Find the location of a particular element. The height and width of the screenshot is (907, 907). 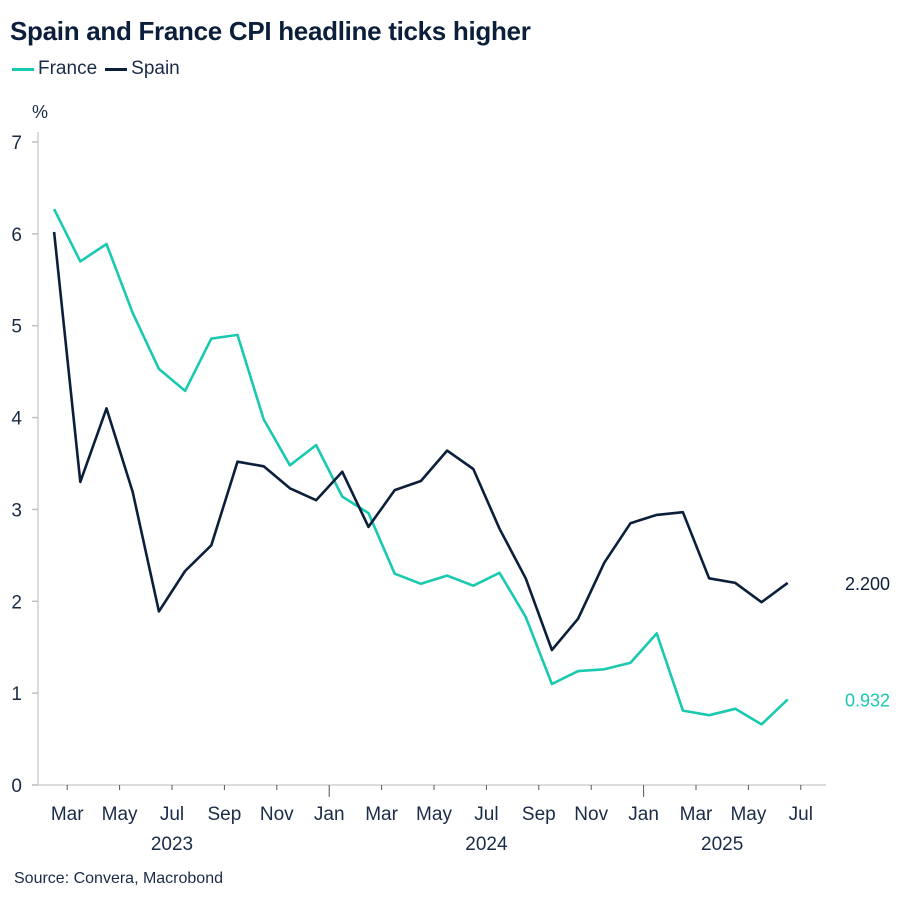

y-tick-label: 2 is located at coordinates (16, 602).